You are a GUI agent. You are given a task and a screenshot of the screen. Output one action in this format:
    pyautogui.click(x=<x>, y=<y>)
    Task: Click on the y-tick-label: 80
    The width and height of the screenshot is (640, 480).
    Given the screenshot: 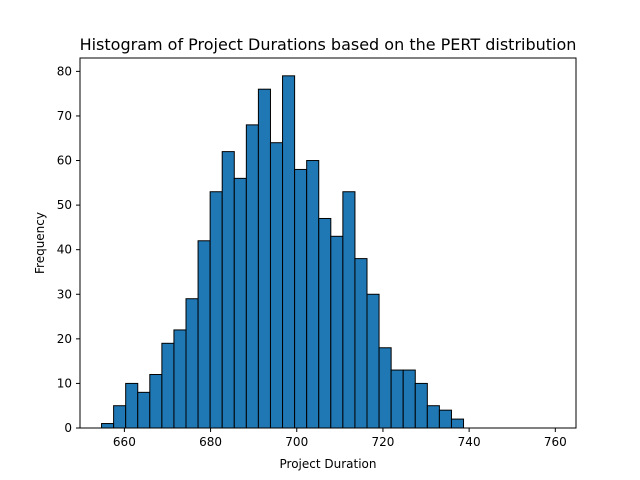 What is the action you would take?
    pyautogui.click(x=64, y=71)
    